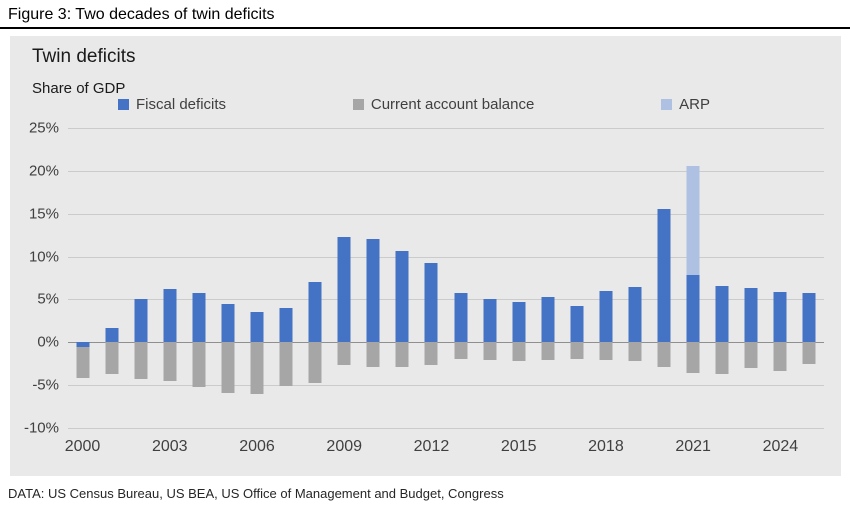 Image resolution: width=850 pixels, height=507 pixels. I want to click on x-axis-tick-label: 2012, so click(431, 446).